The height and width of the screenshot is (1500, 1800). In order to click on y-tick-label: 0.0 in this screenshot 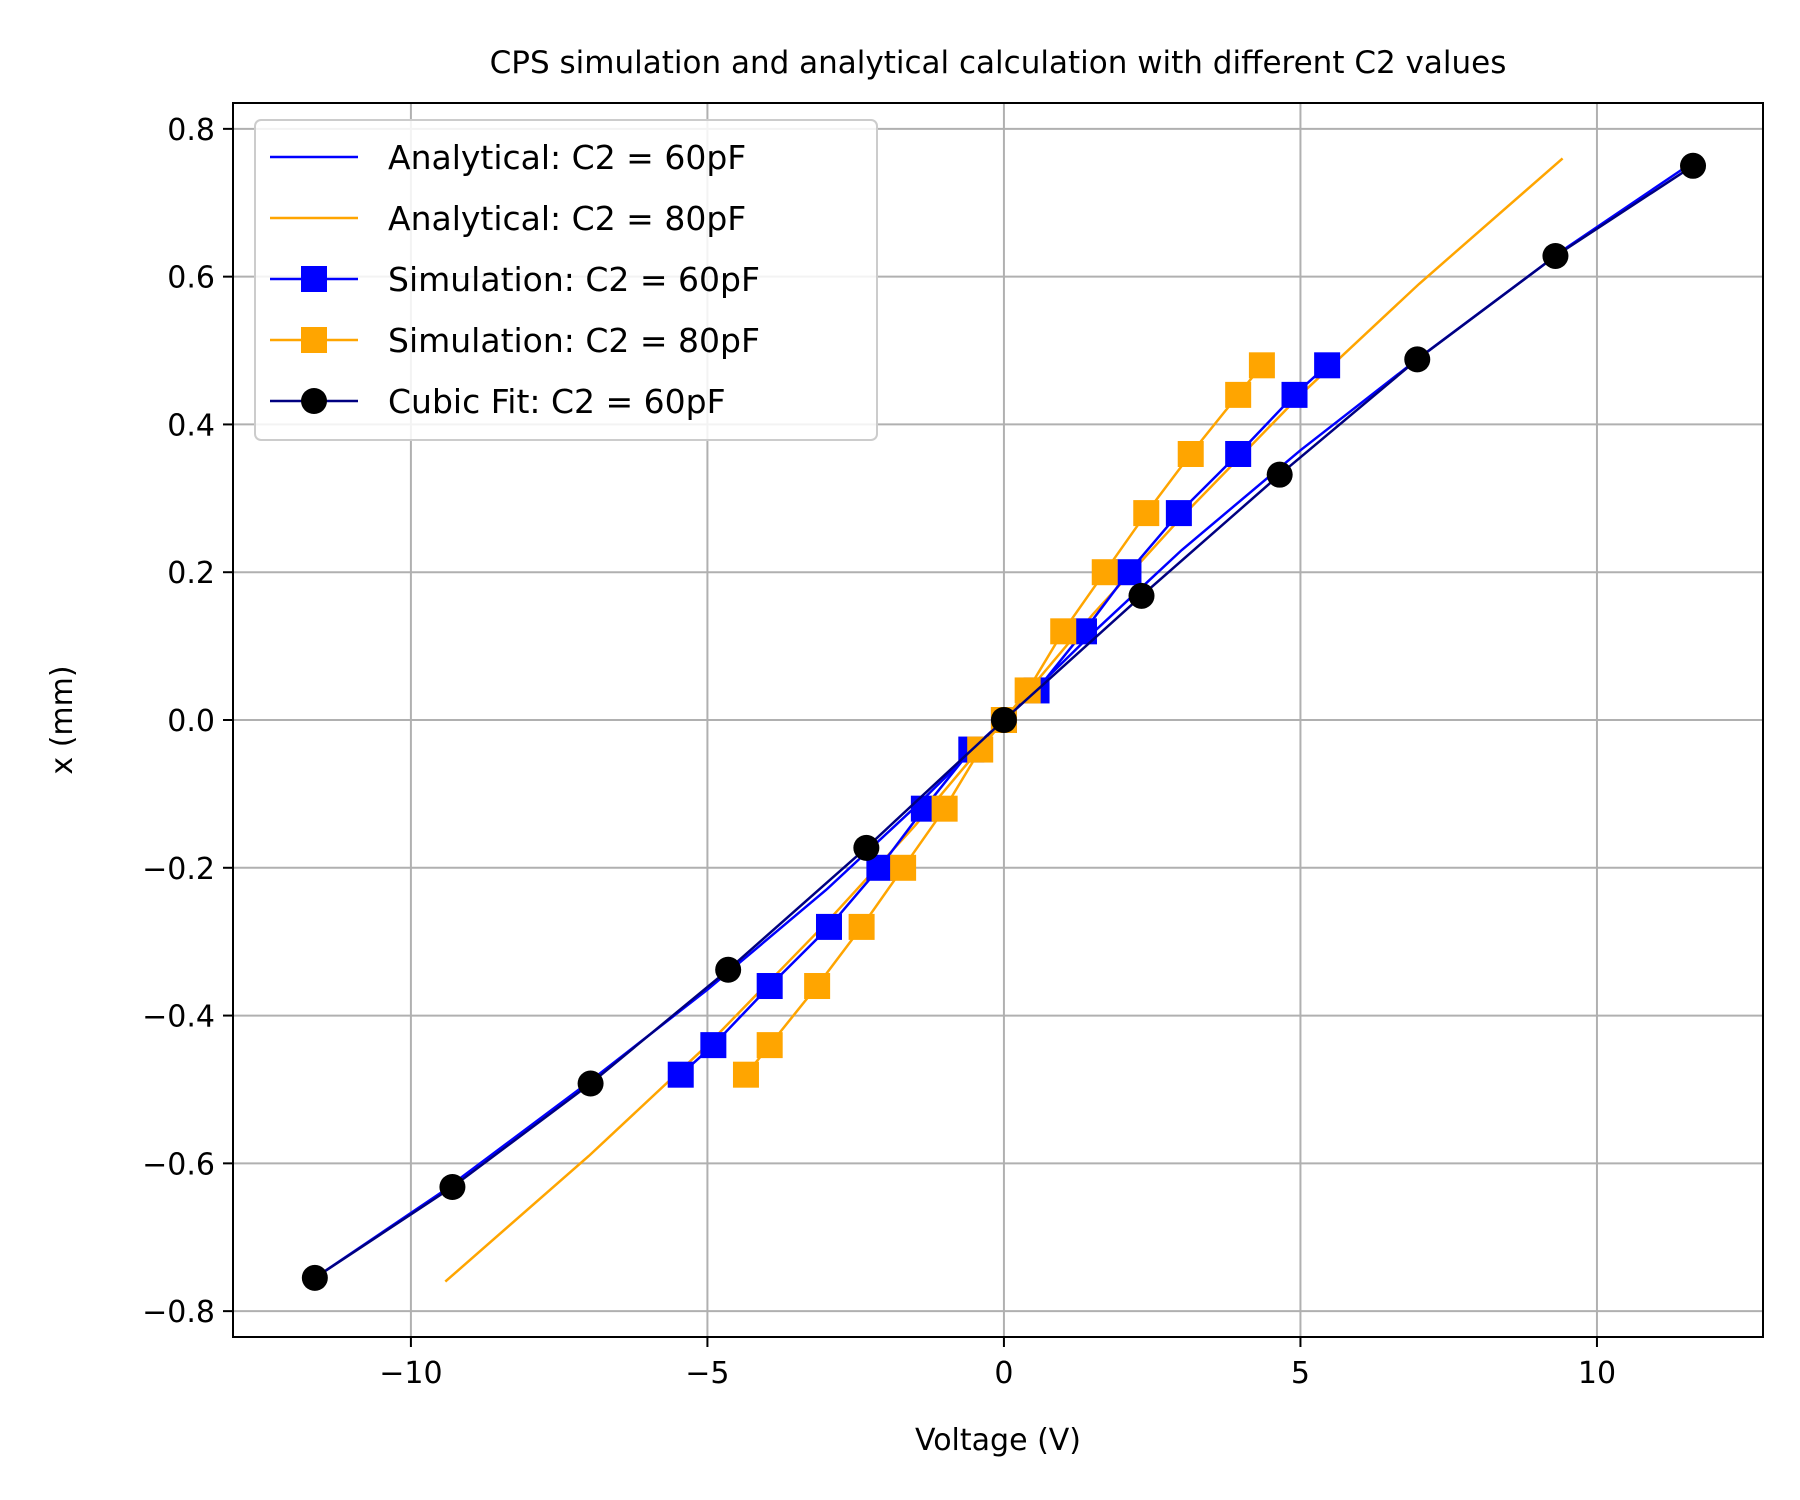, I will do `click(191, 721)`.